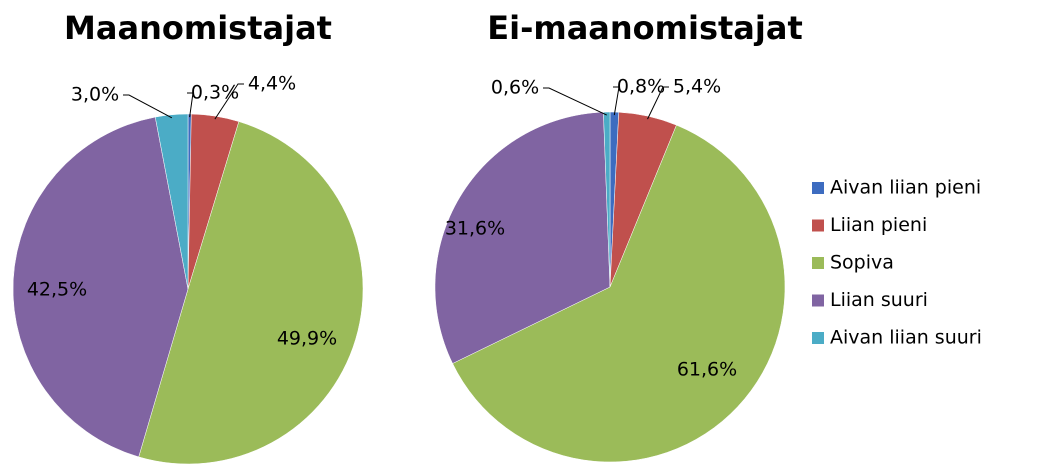 The image size is (1037, 466). I want to click on data-label: 3,0%, so click(95, 95).